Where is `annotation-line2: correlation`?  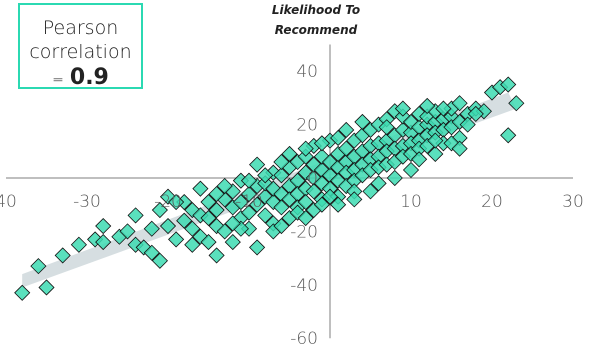 annotation-line2: correlation is located at coordinates (80, 52).